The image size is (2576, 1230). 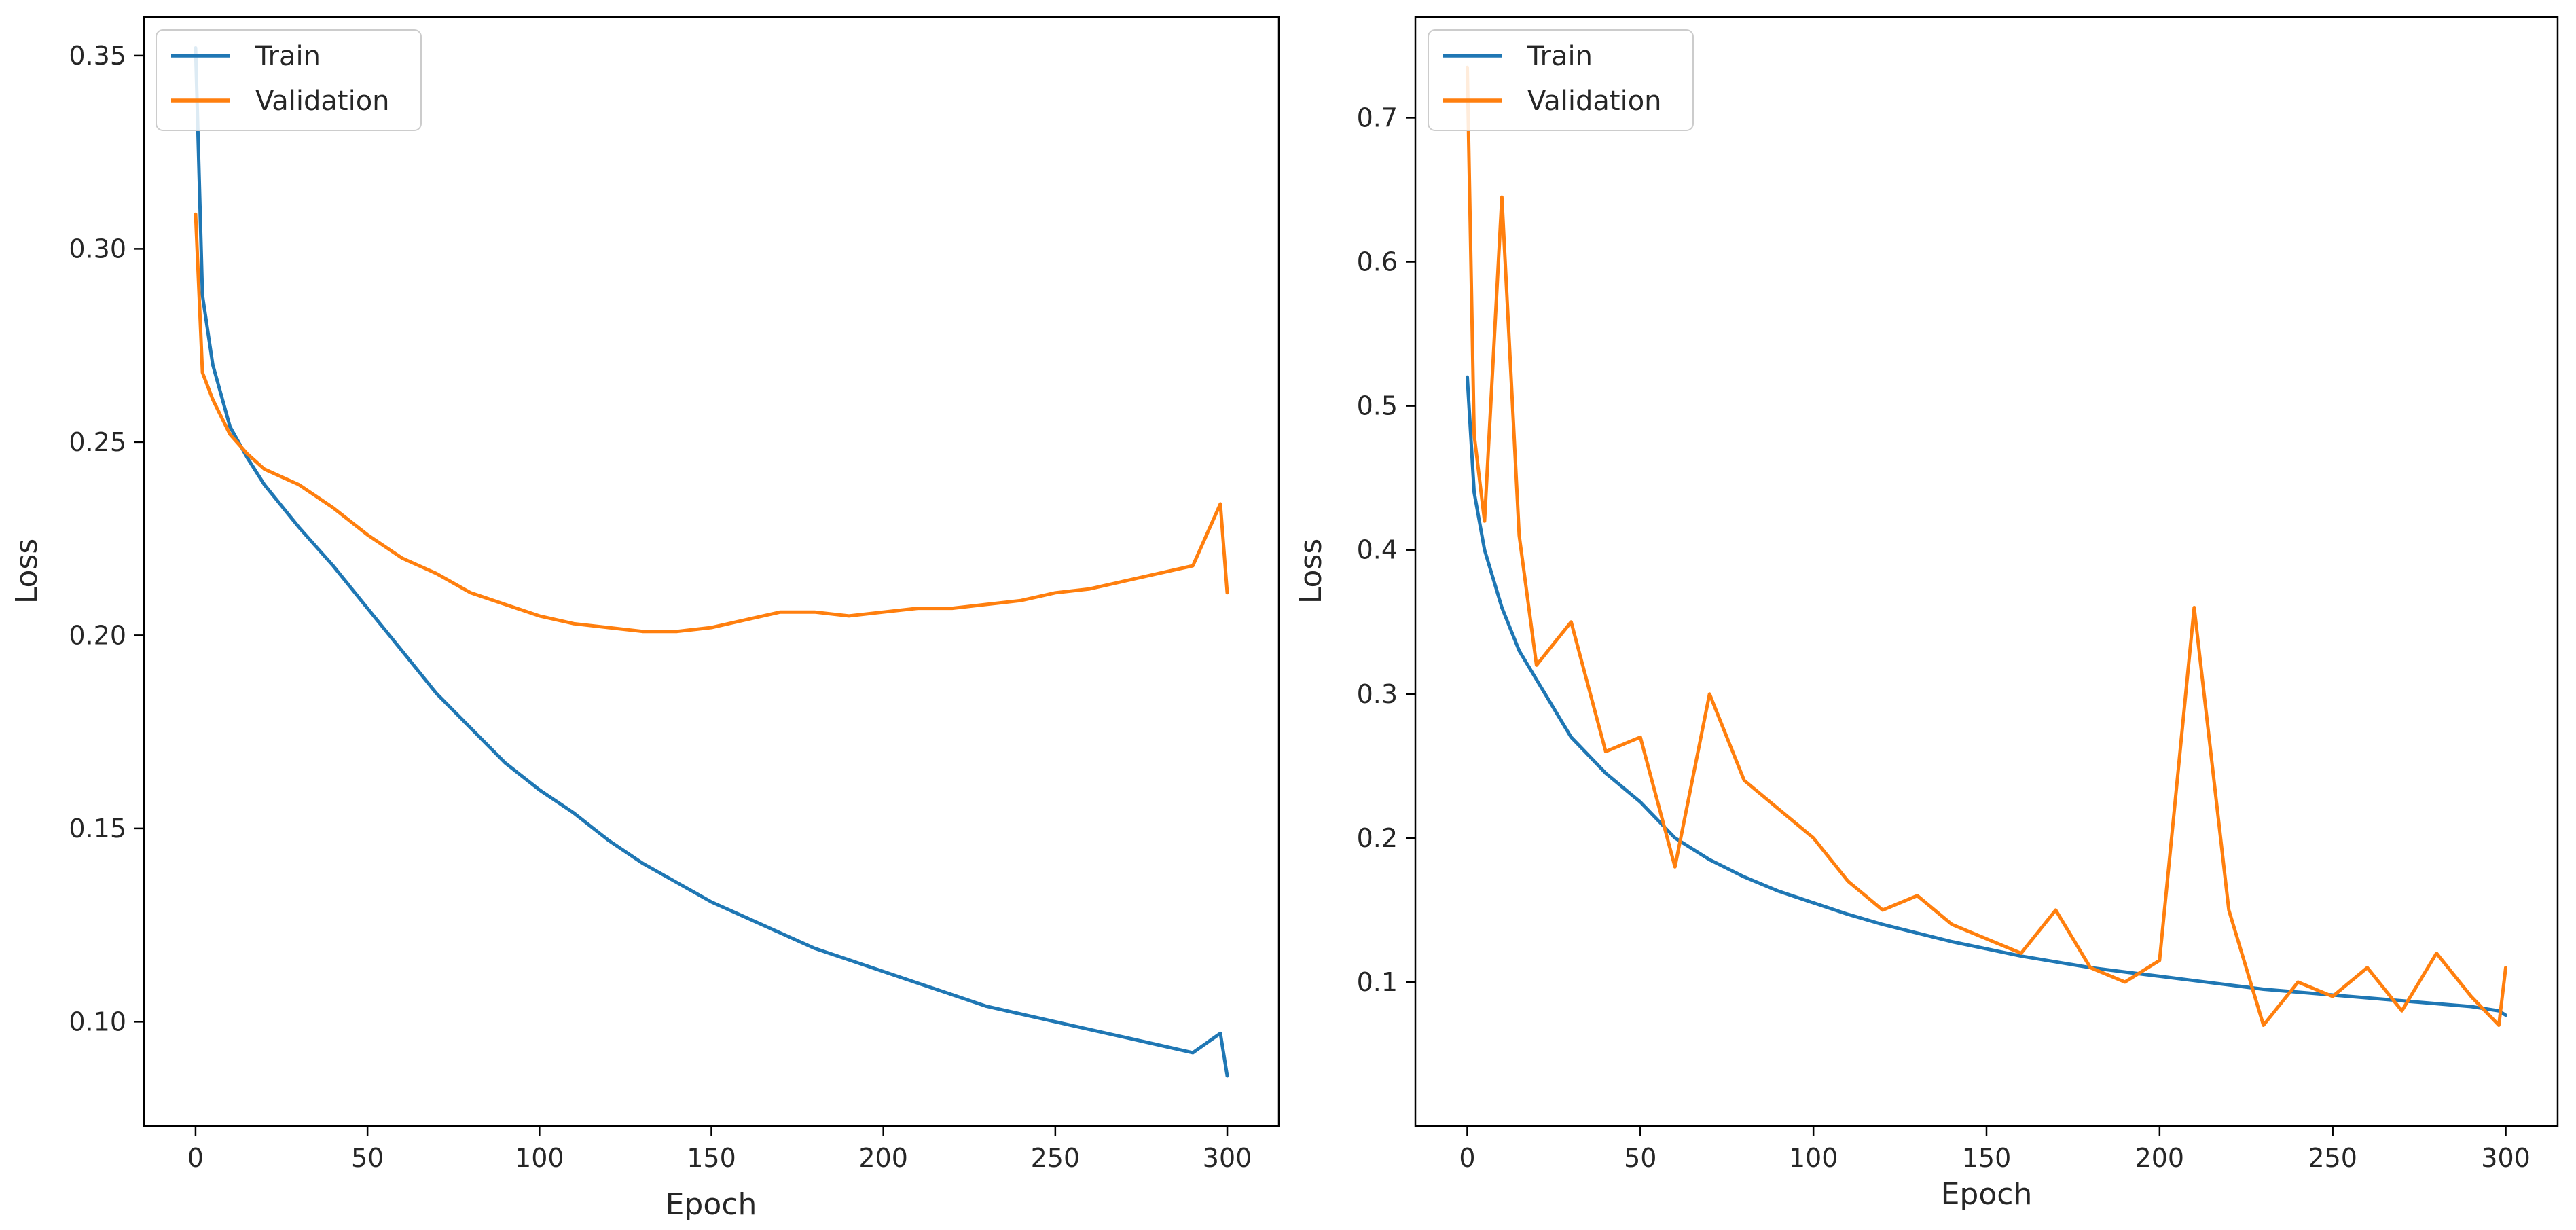 I want to click on x-tick-label-left-50: 50, so click(x=367, y=1158).